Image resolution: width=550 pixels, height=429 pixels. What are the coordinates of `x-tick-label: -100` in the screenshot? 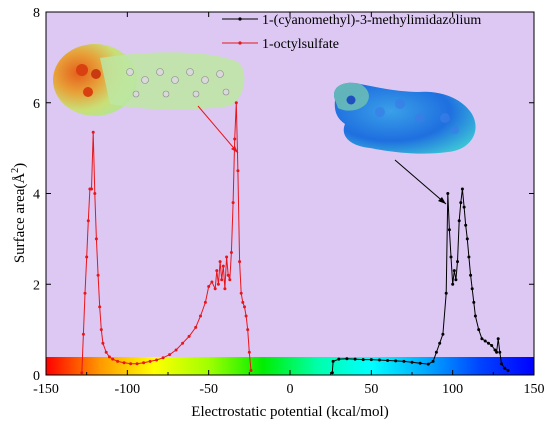 It's located at (127, 389).